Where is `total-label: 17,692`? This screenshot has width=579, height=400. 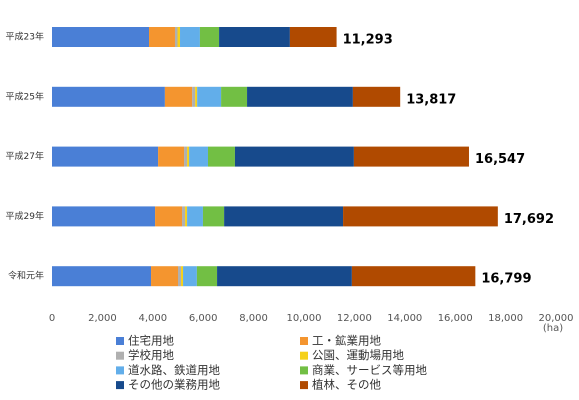 total-label: 17,692 is located at coordinates (529, 219).